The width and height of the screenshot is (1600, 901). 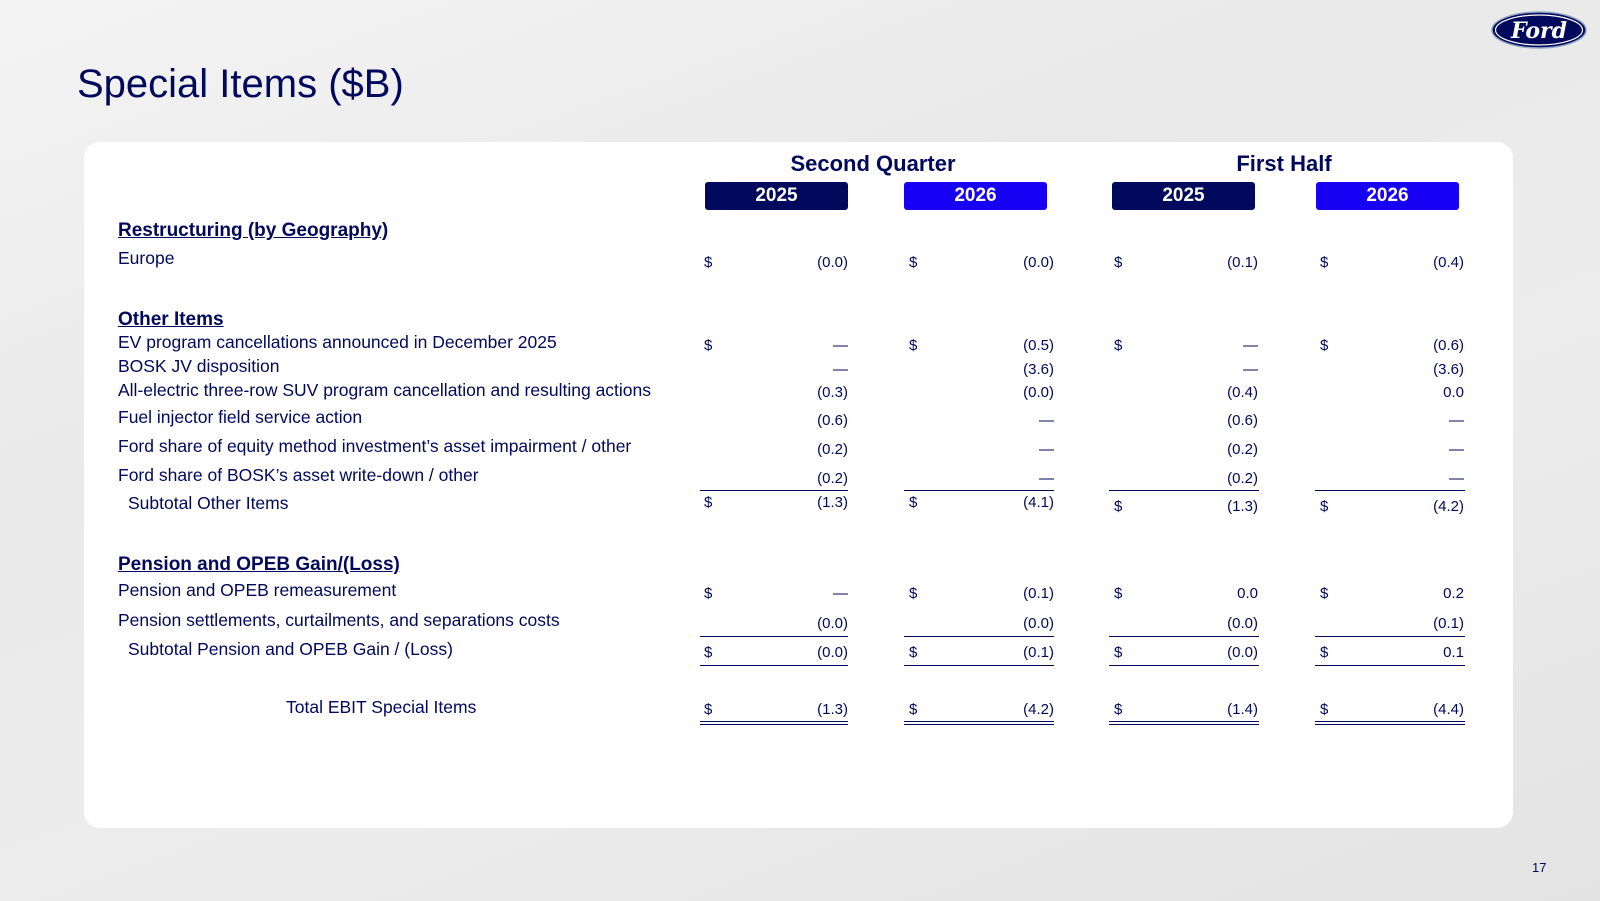 I want to click on row-equity-method-impairment-value-2: (0.2), so click(x=1242, y=449).